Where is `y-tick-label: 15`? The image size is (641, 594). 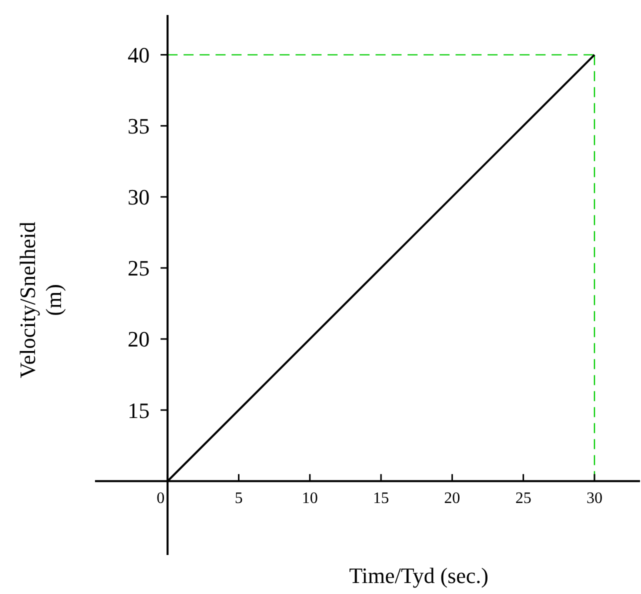 y-tick-label: 15 is located at coordinates (139, 410).